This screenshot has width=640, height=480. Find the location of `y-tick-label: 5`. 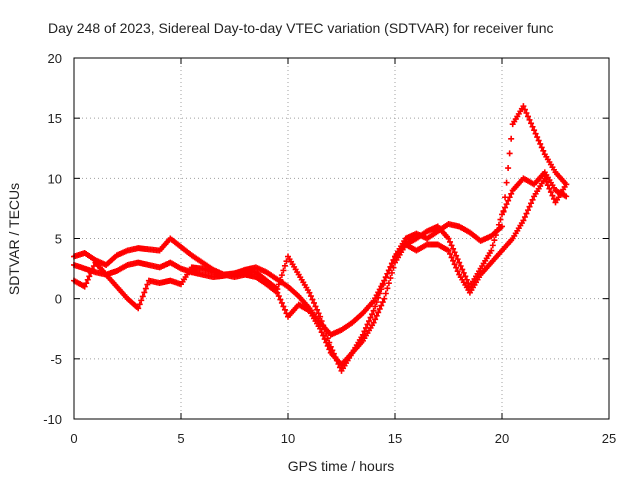

y-tick-label: 5 is located at coordinates (58, 239).